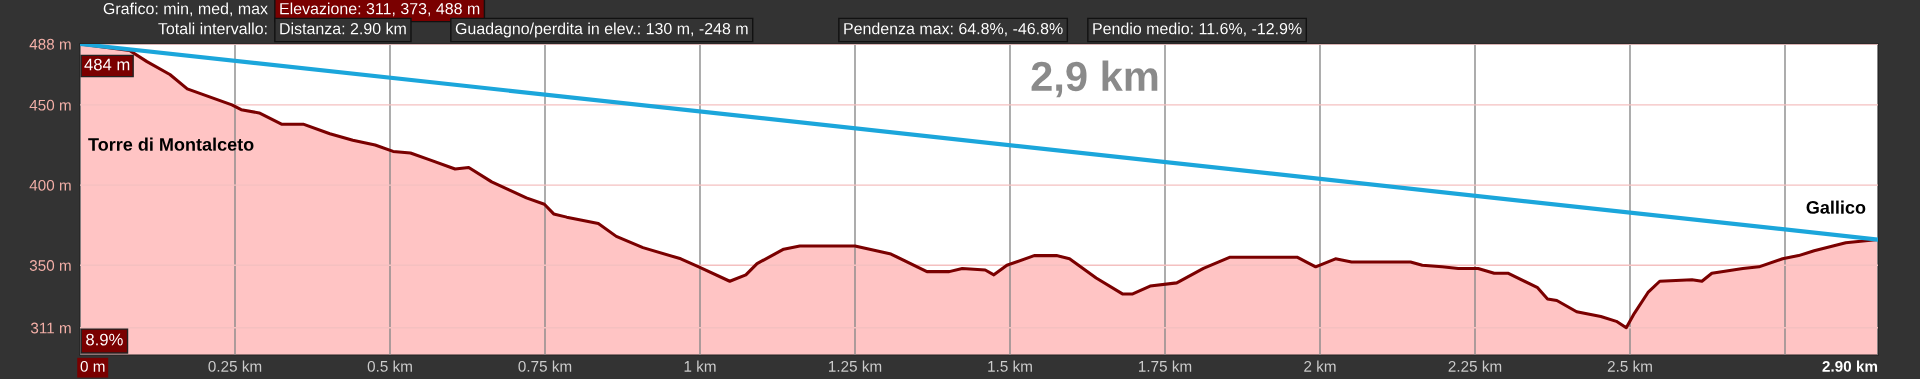 The image size is (1920, 379). I want to click on x-tick-label: 1.75 km, so click(1165, 366).